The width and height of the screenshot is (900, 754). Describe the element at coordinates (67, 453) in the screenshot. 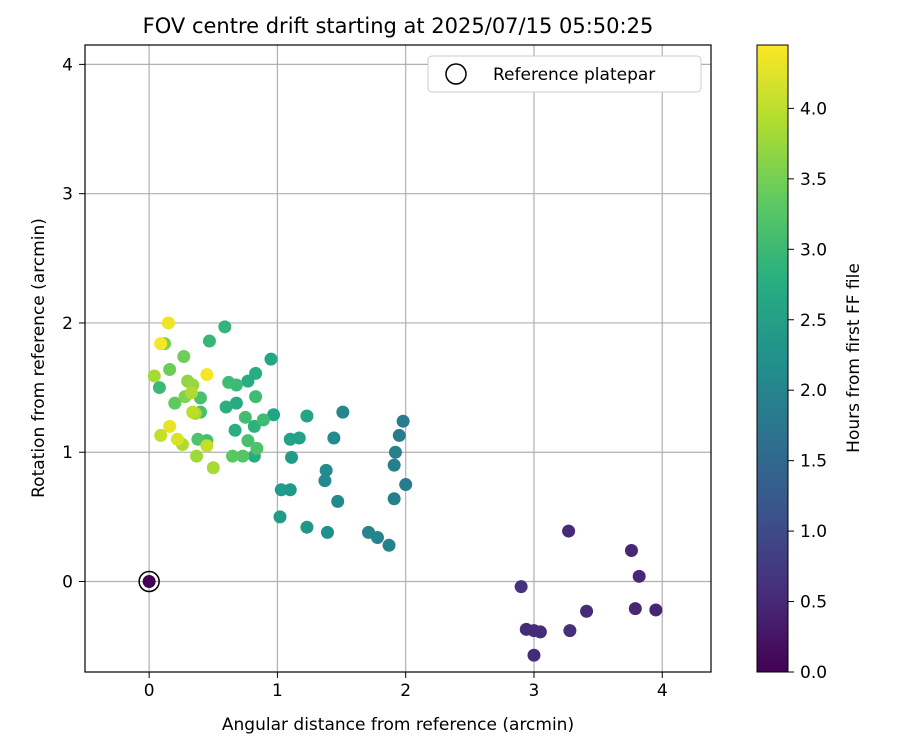

I see `y-tick-label: 1` at that location.